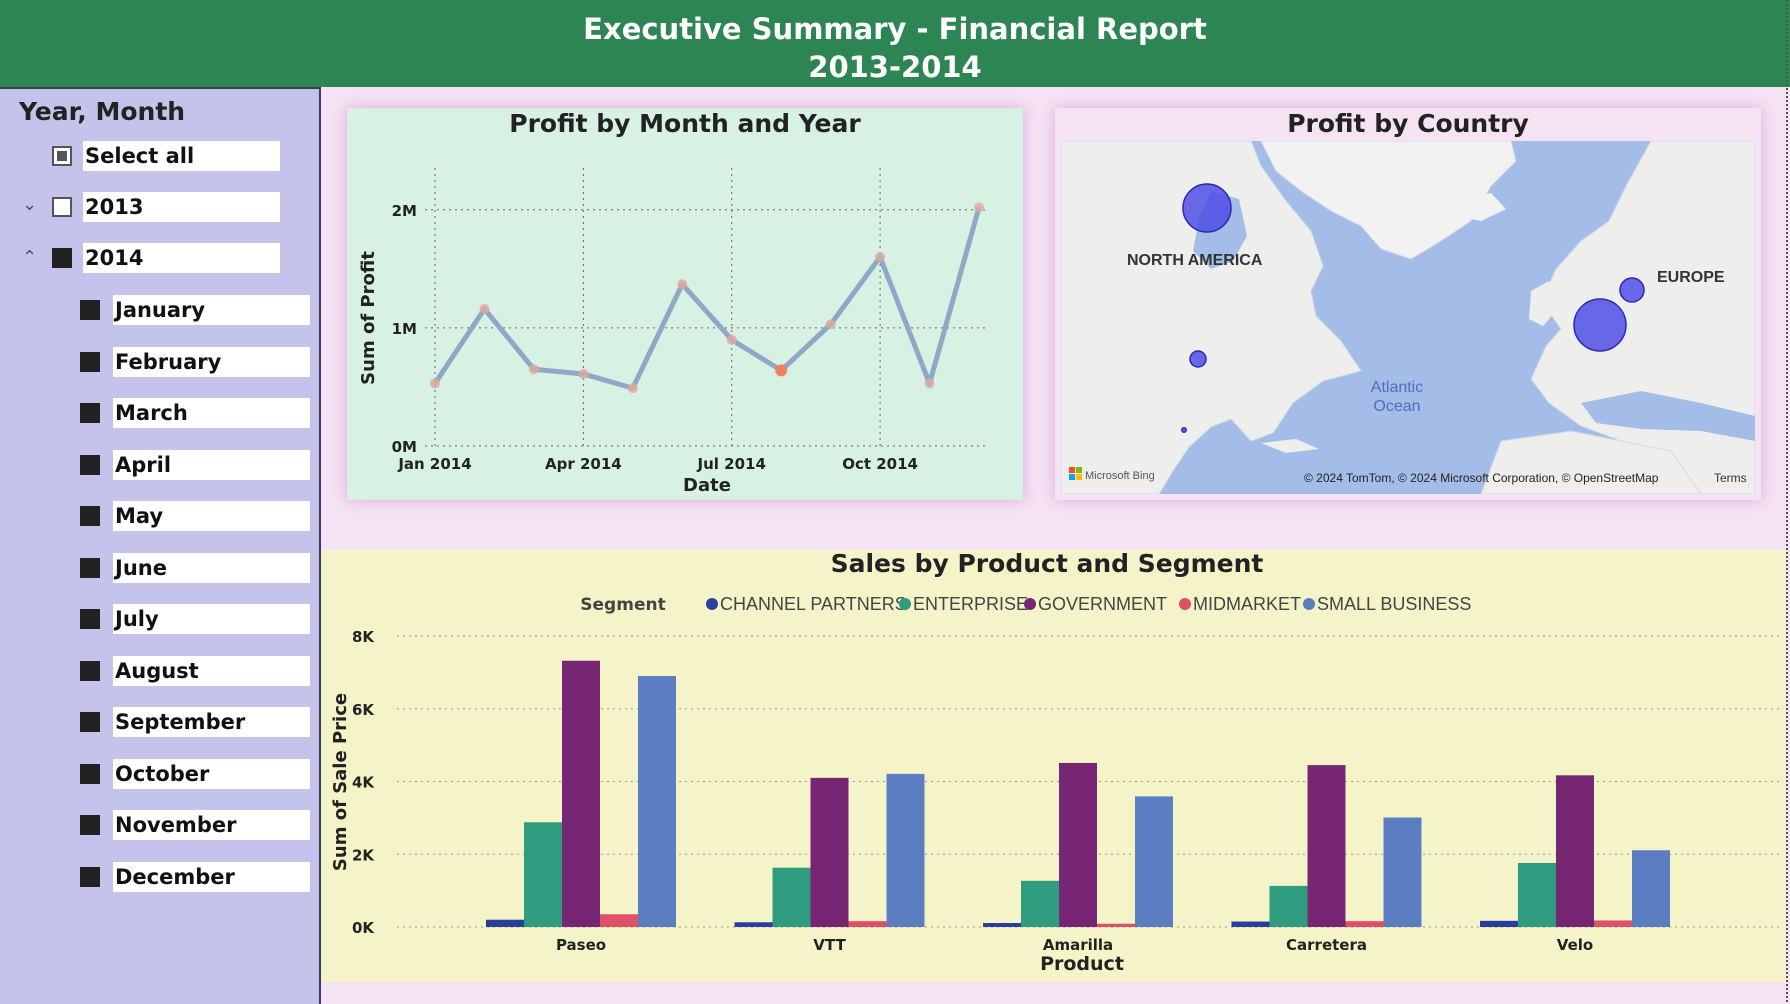 The height and width of the screenshot is (1004, 1790). Describe the element at coordinates (1600, 325) in the screenshot. I see `country-bubble-france` at that location.